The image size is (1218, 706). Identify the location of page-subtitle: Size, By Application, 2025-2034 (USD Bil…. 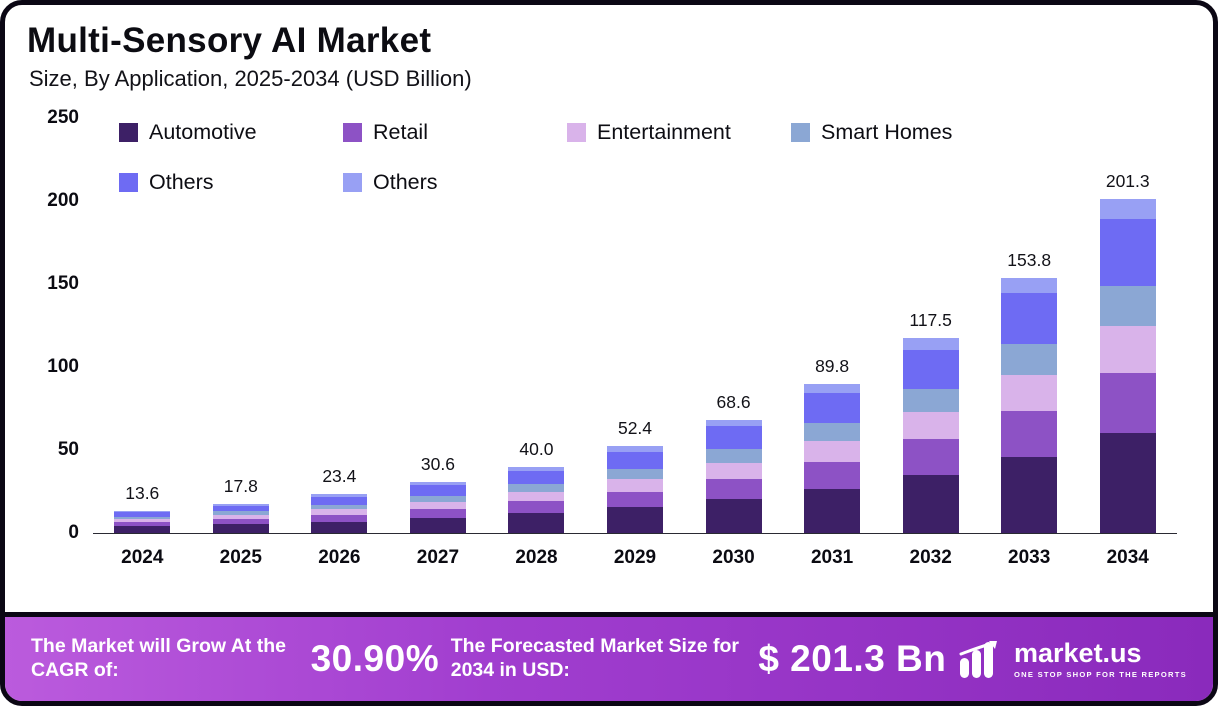
(250, 79).